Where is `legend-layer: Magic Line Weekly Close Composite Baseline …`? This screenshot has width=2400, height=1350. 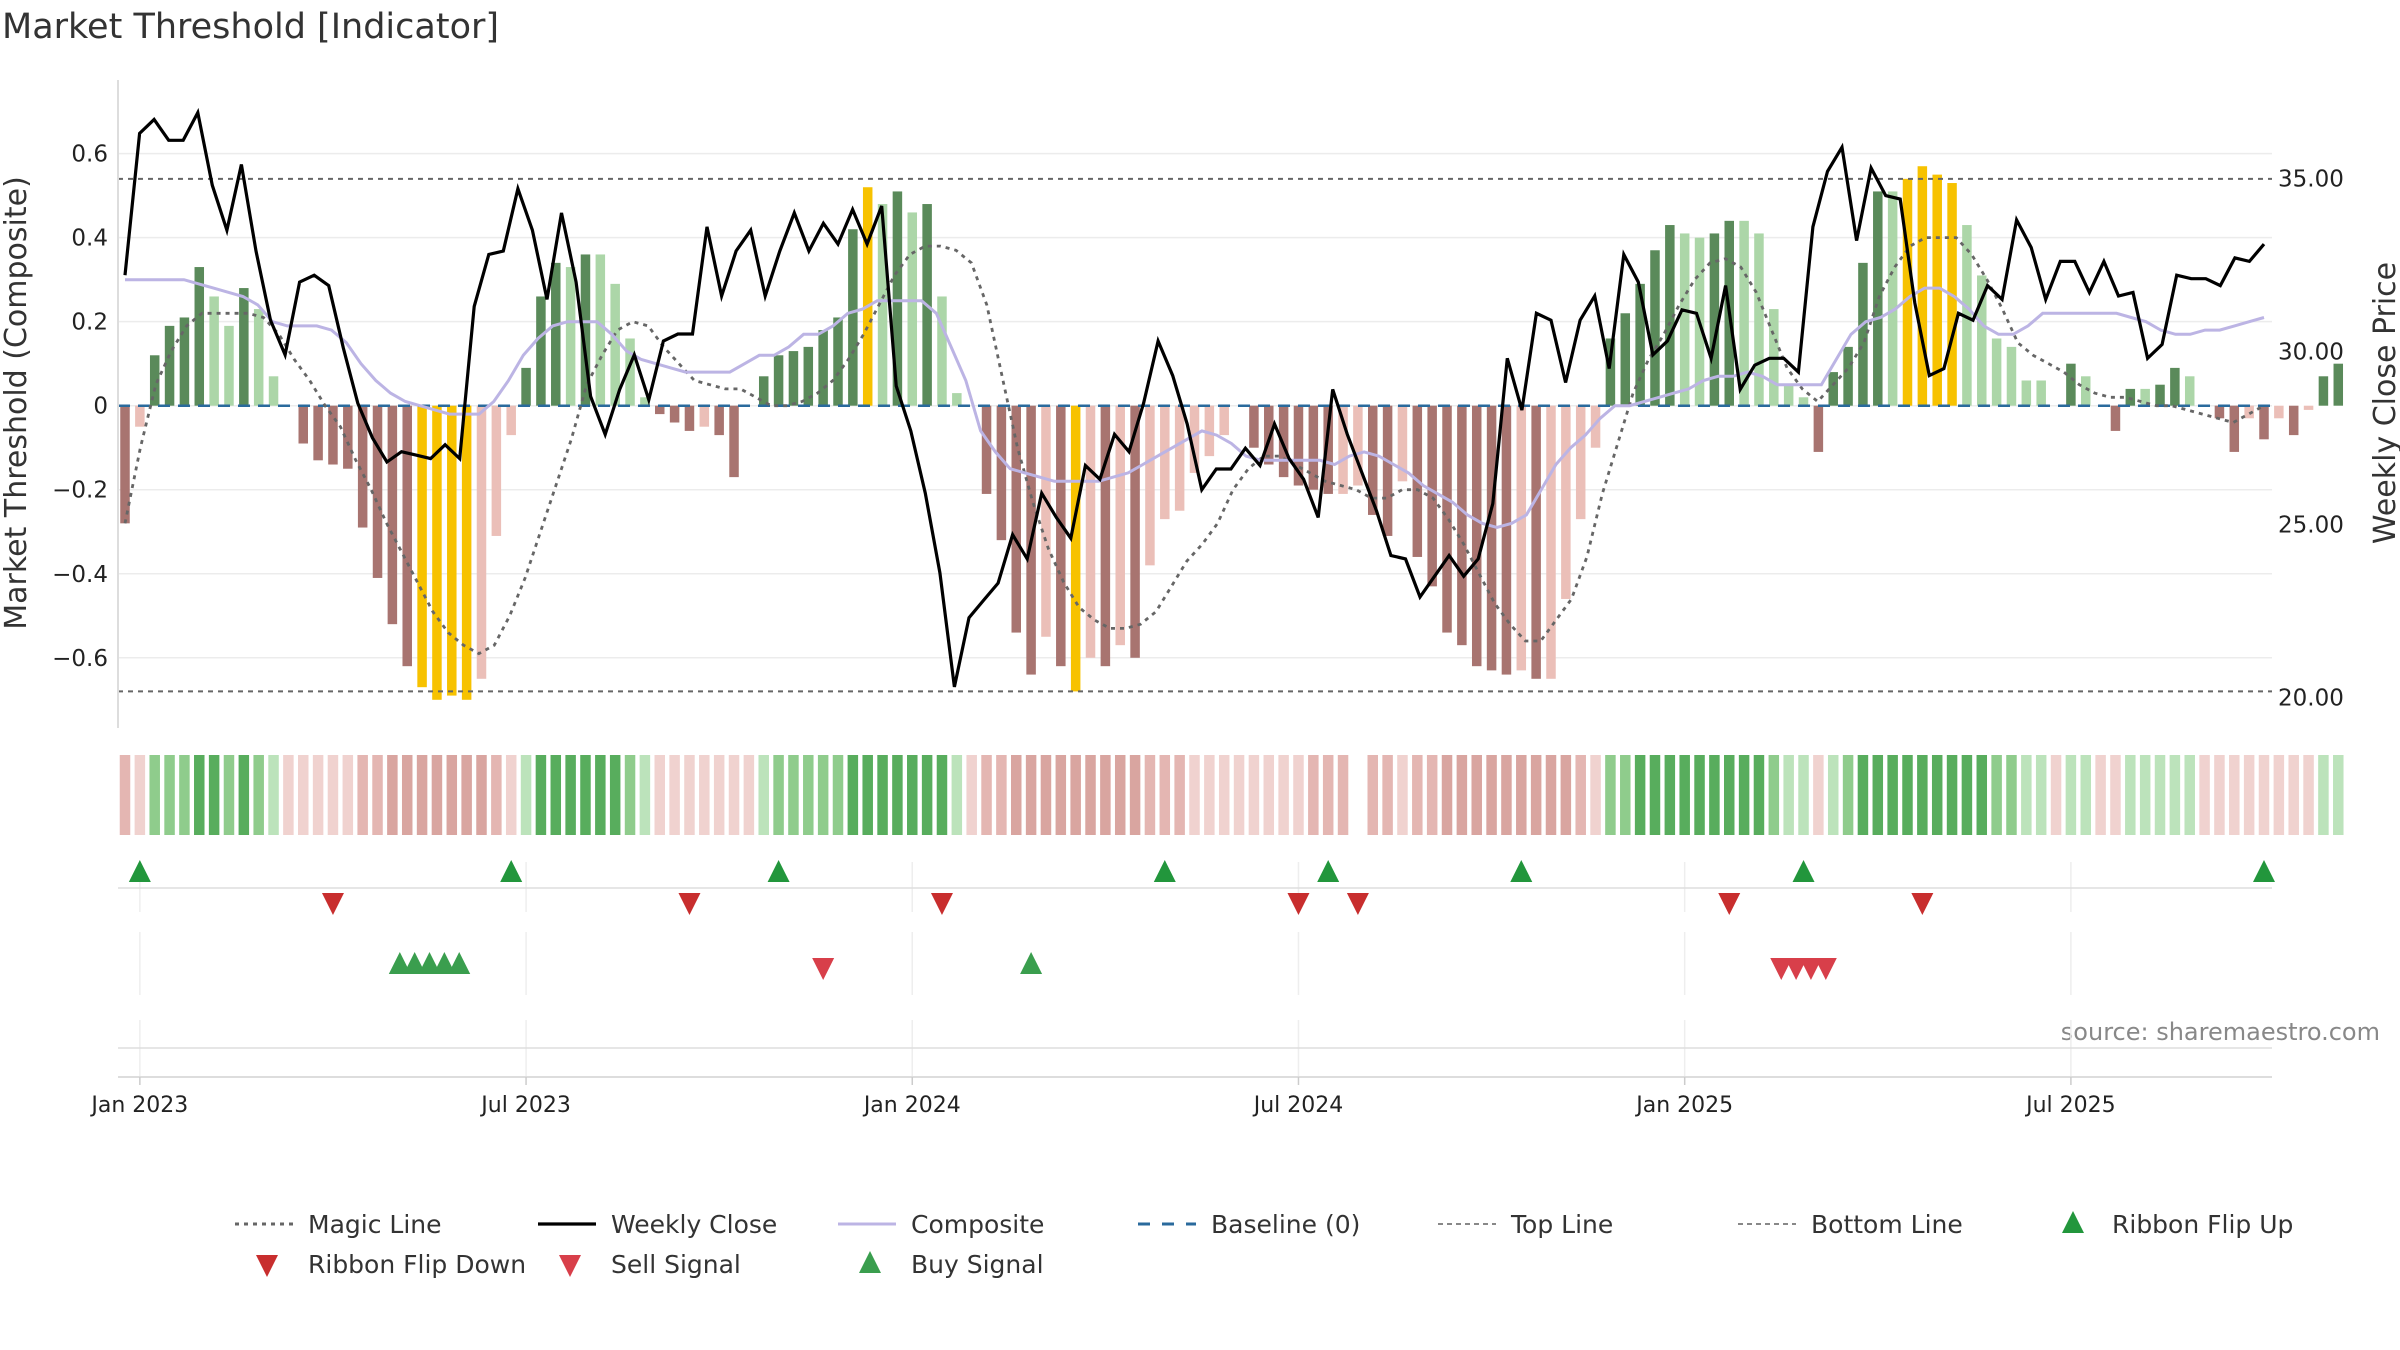
legend-layer: Magic Line Weekly Close Composite Baseline … is located at coordinates (1264, 1244).